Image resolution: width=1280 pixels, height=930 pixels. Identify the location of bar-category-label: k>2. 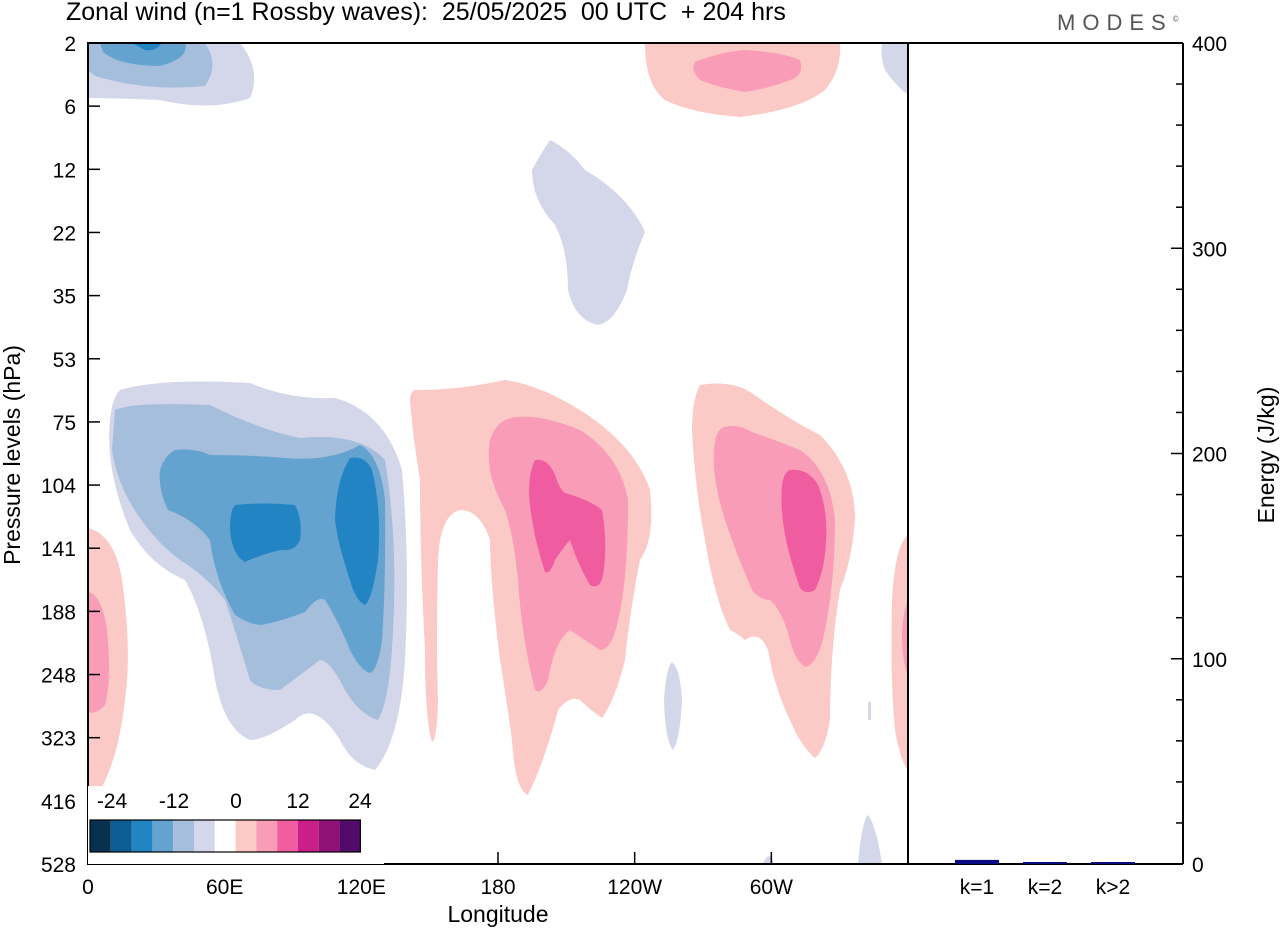
(1113, 887).